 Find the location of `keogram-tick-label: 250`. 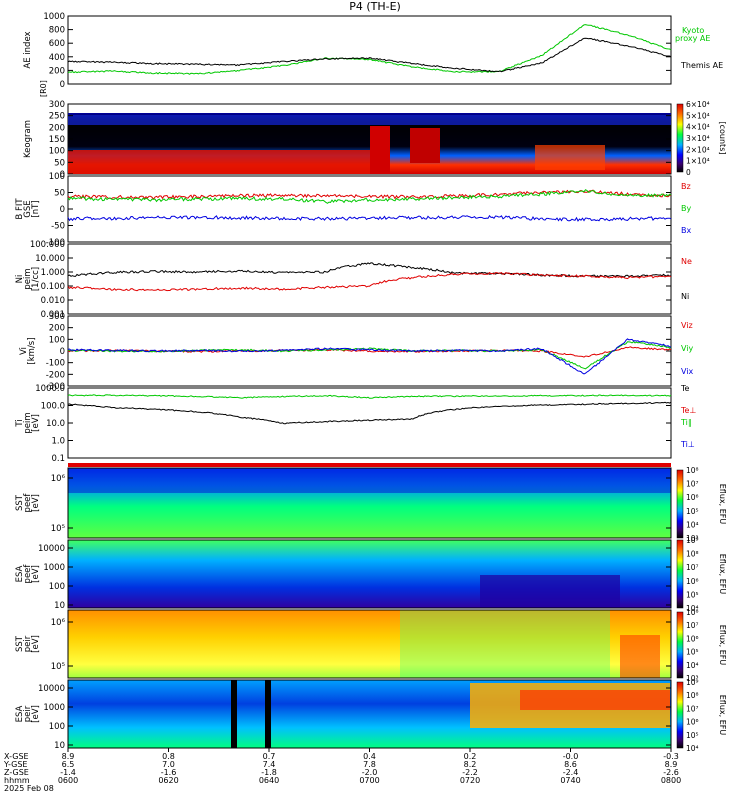

keogram-tick-label: 250 is located at coordinates (57, 117).